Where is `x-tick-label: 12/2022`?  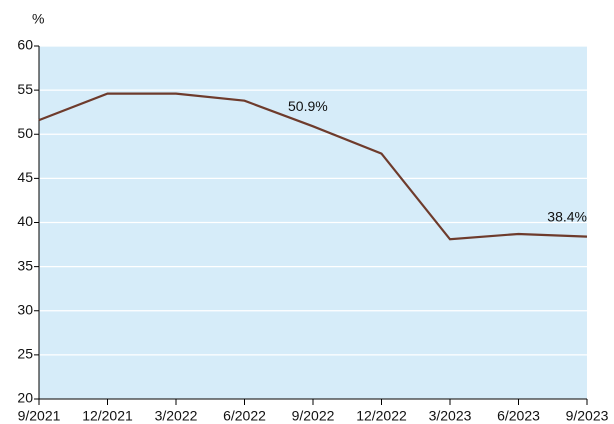
x-tick-label: 12/2022 is located at coordinates (381, 416).